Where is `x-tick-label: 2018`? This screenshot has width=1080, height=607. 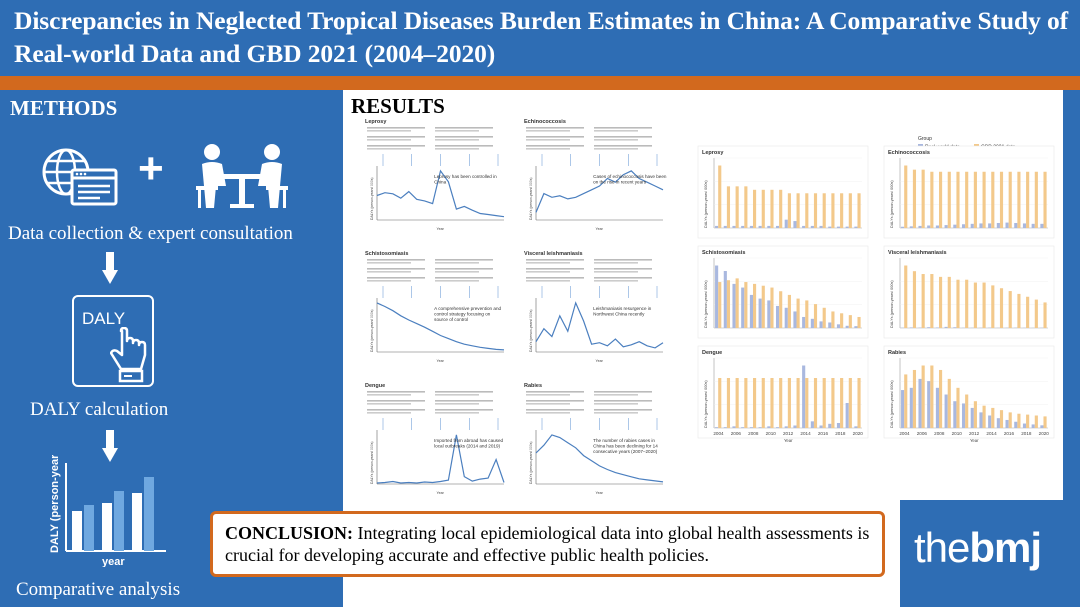
x-tick-label: 2018 is located at coordinates (1026, 433).